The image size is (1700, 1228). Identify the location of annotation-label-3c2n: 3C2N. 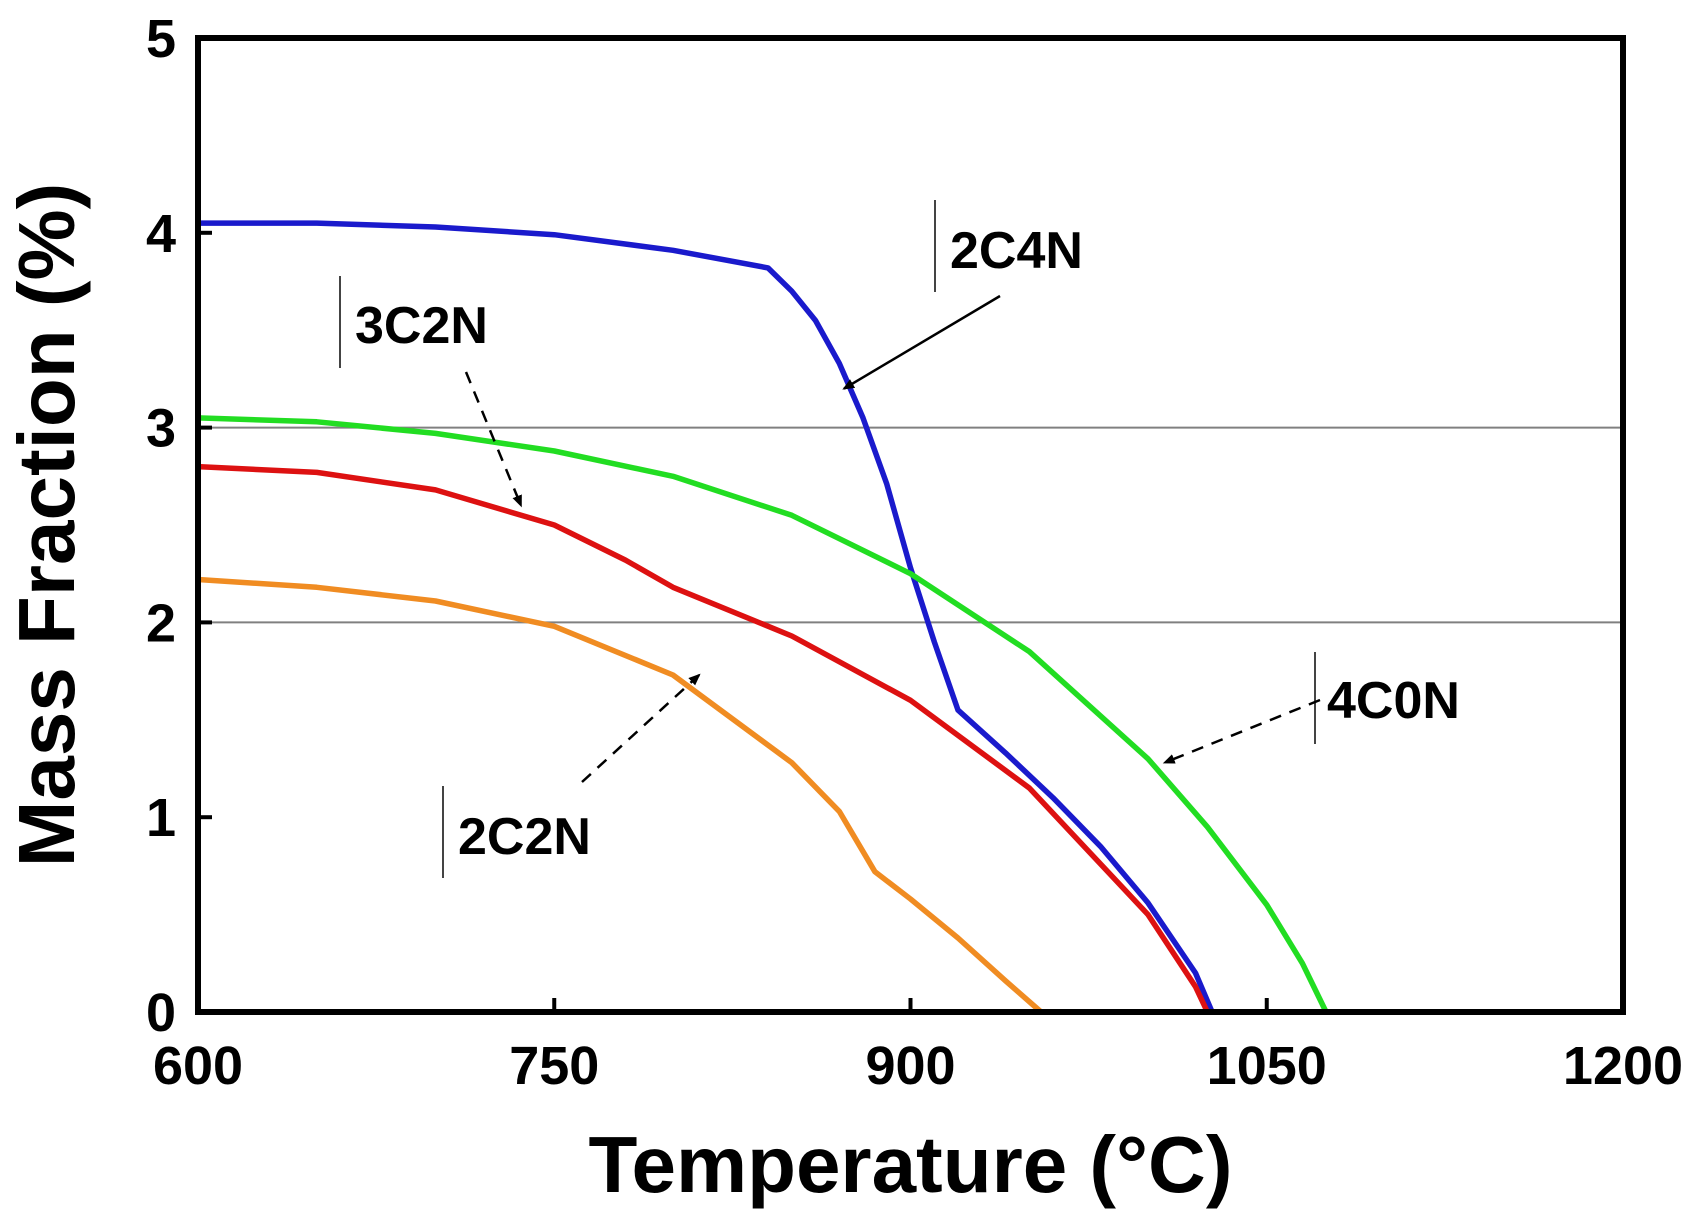
(421, 326).